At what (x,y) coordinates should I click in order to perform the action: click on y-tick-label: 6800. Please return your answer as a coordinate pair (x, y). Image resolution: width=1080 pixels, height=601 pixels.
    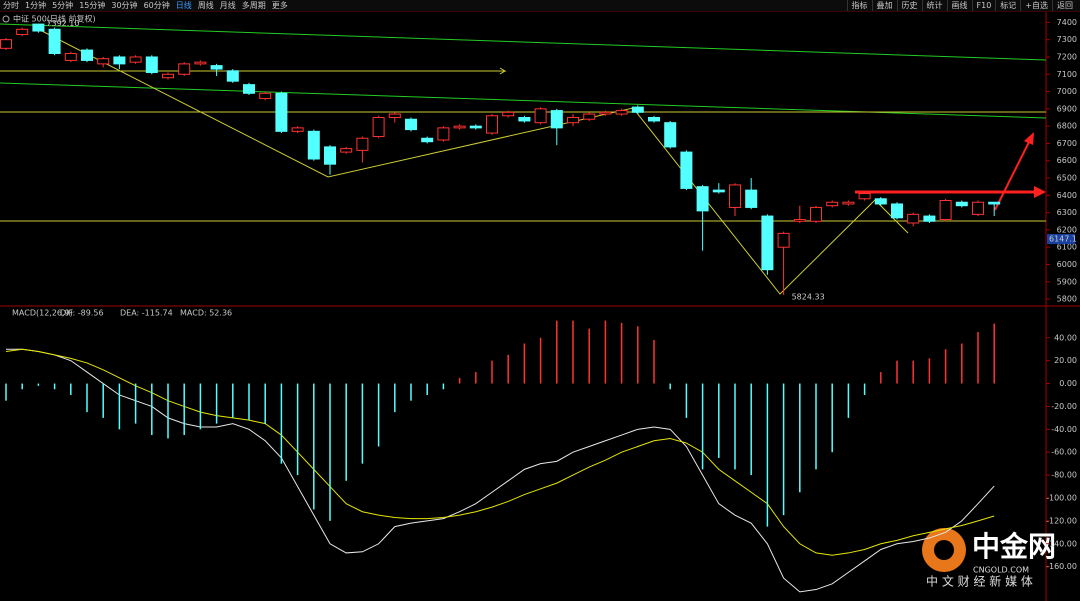
    Looking at the image, I should click on (1067, 126).